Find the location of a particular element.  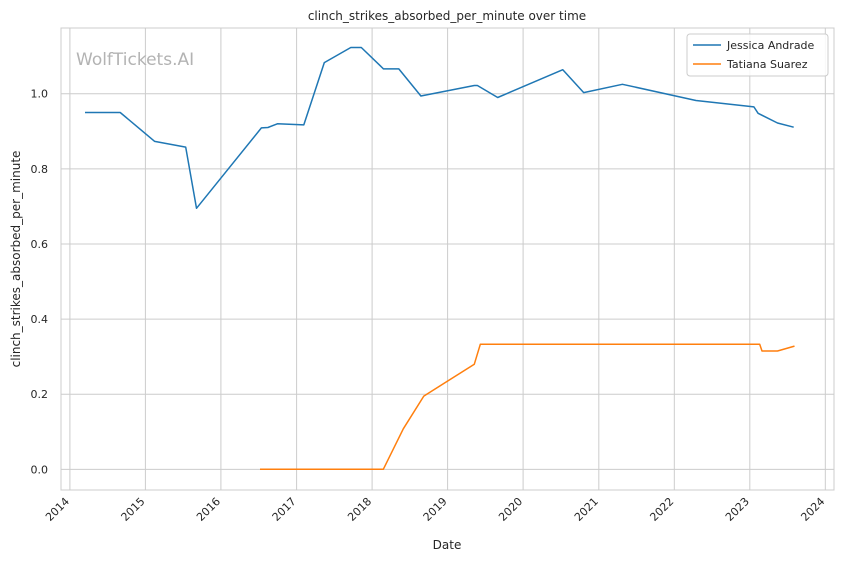

x-tick-label: 2020 is located at coordinates (510, 509).